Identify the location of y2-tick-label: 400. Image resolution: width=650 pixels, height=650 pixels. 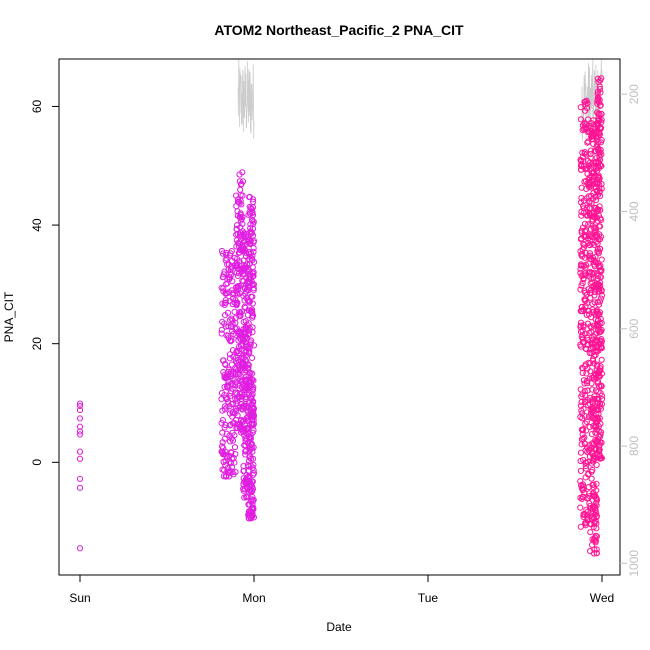
(634, 211).